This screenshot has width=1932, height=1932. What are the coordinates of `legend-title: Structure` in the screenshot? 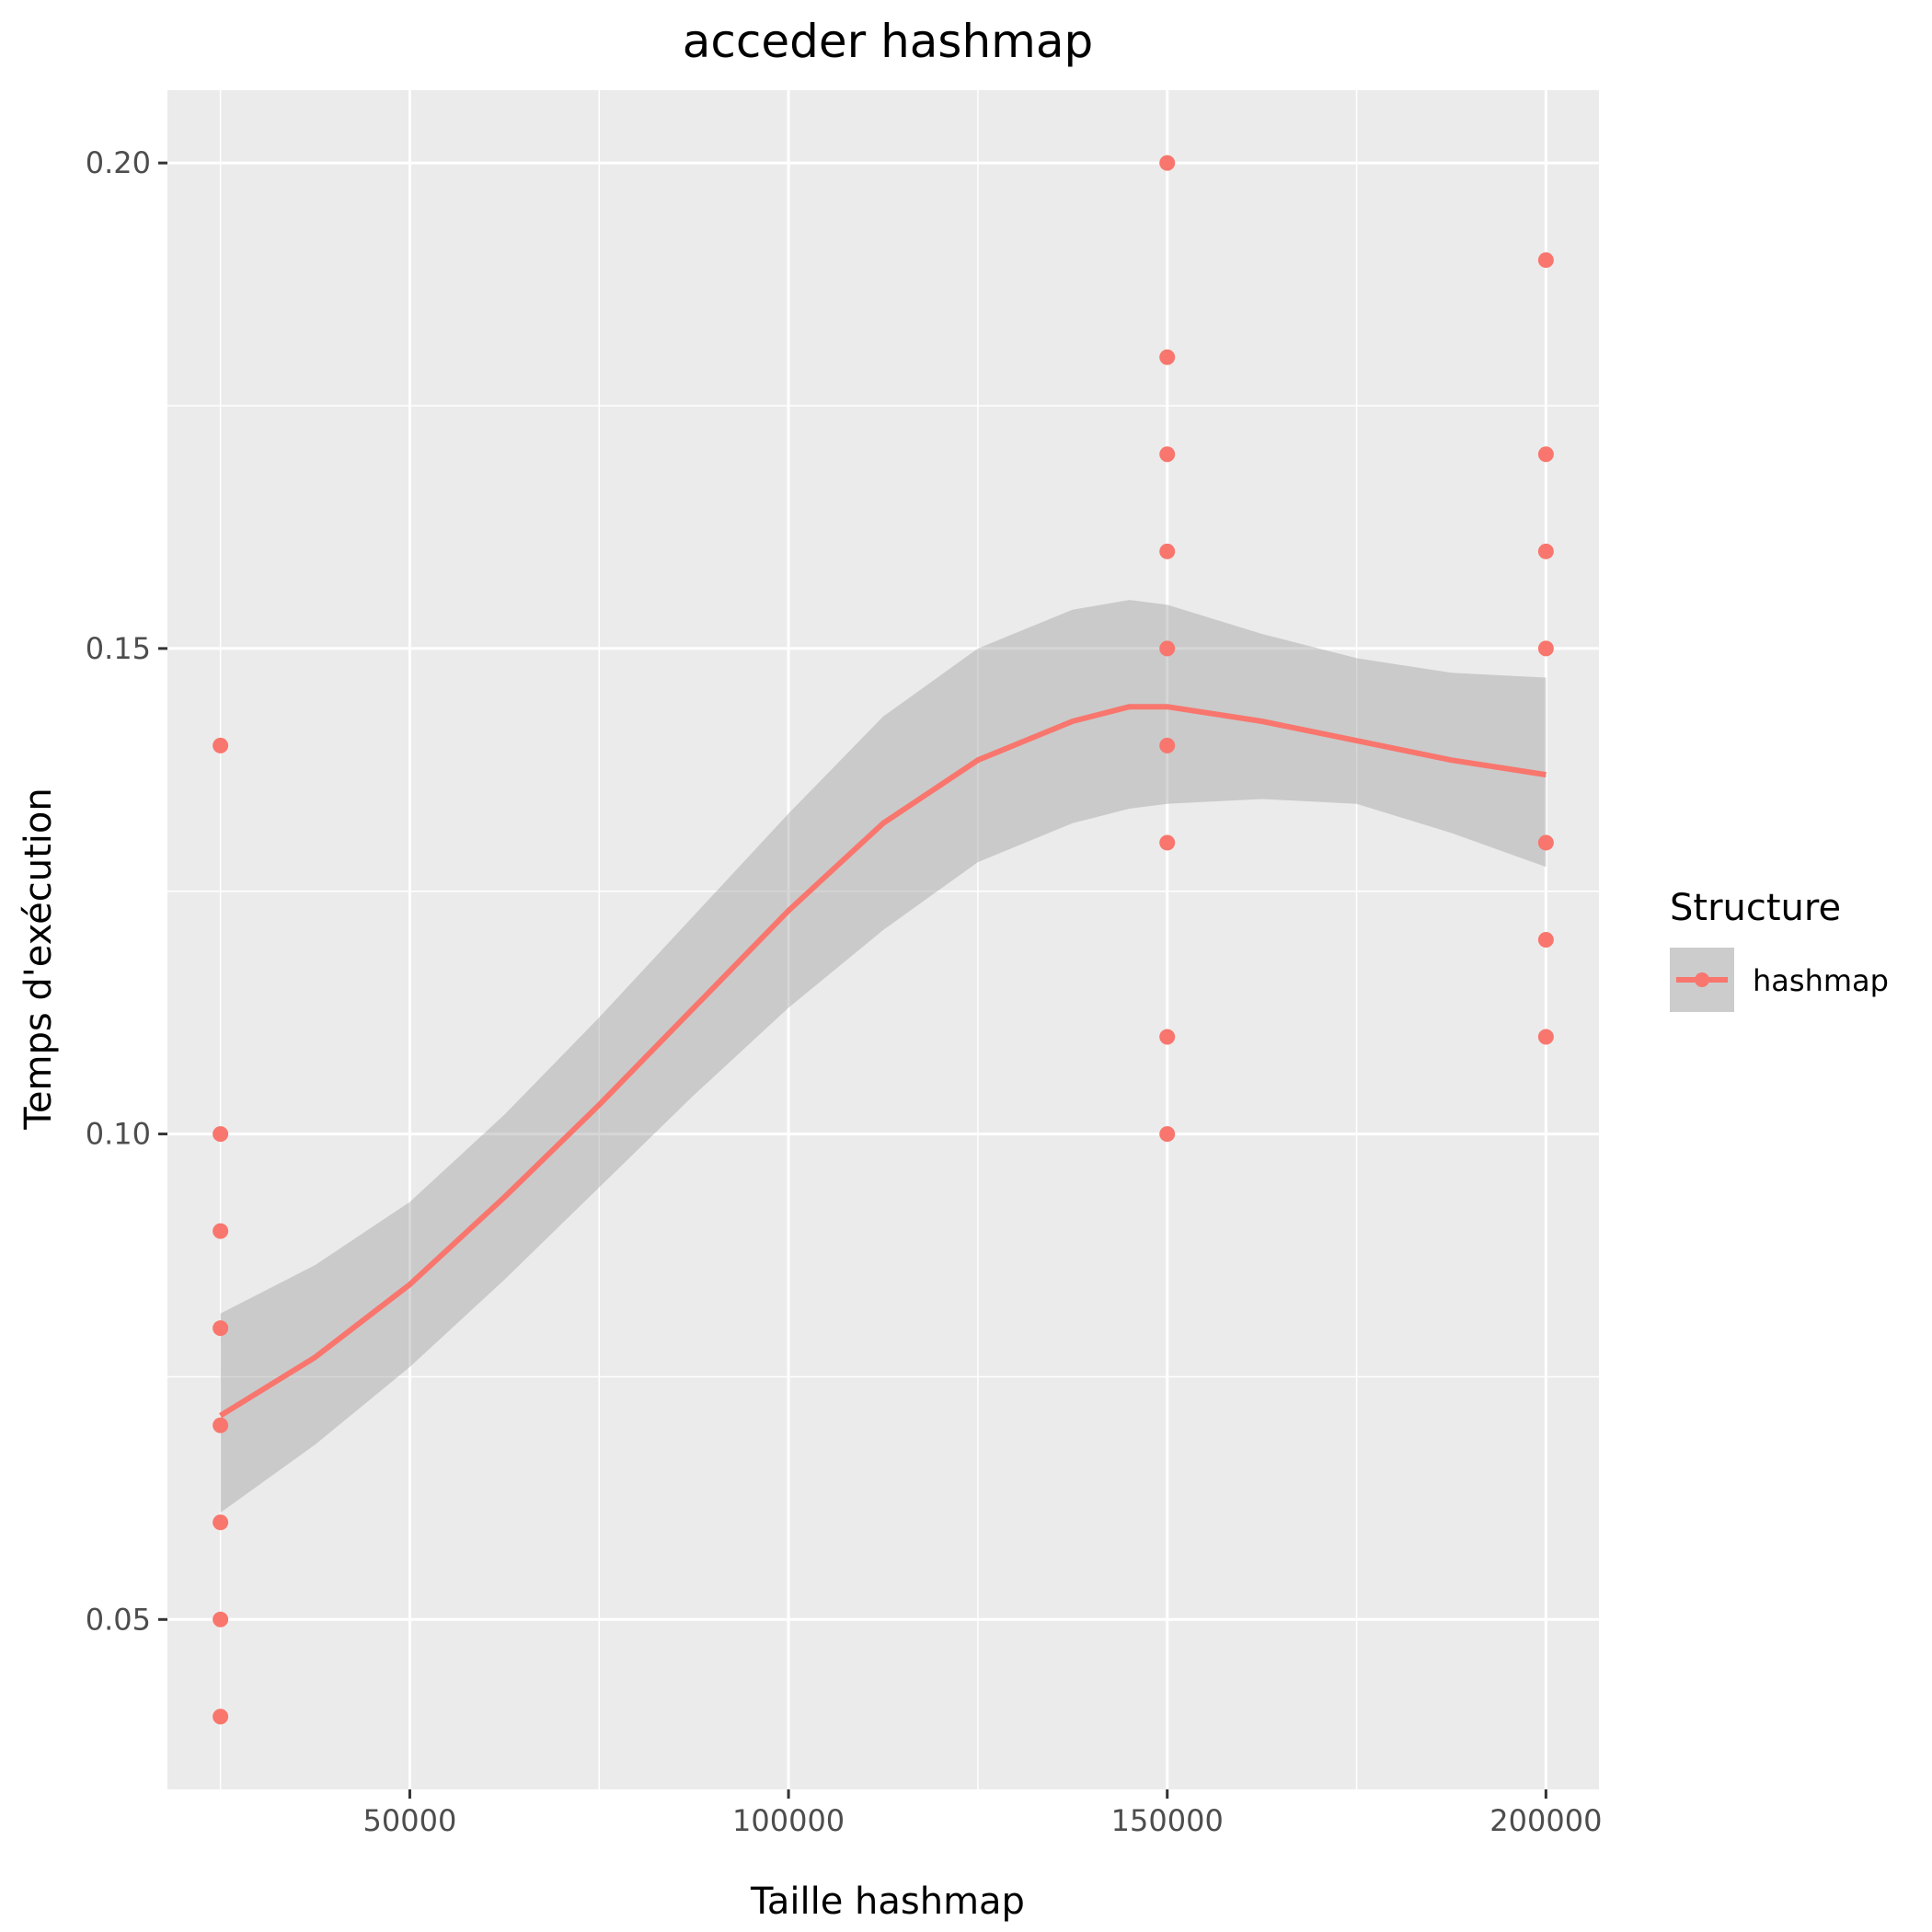 It's located at (1755, 908).